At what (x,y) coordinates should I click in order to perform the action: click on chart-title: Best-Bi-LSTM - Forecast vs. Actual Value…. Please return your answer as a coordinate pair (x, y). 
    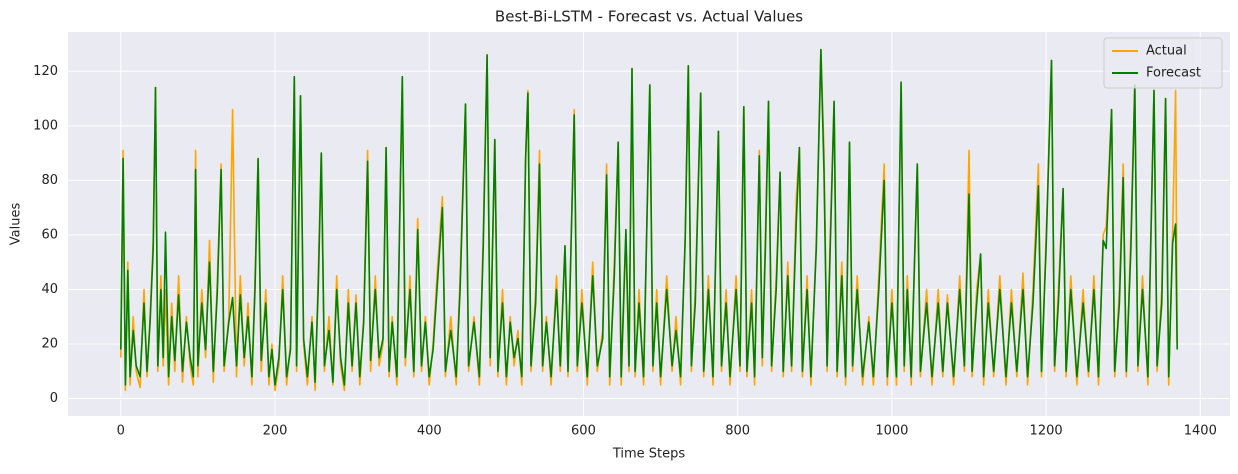
    Looking at the image, I should click on (649, 17).